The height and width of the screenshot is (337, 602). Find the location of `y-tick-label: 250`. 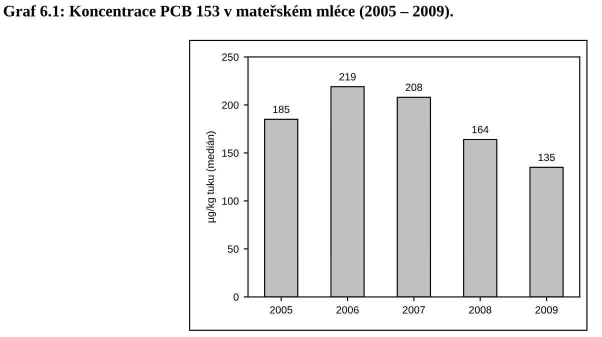

y-tick-label: 250 is located at coordinates (230, 57).